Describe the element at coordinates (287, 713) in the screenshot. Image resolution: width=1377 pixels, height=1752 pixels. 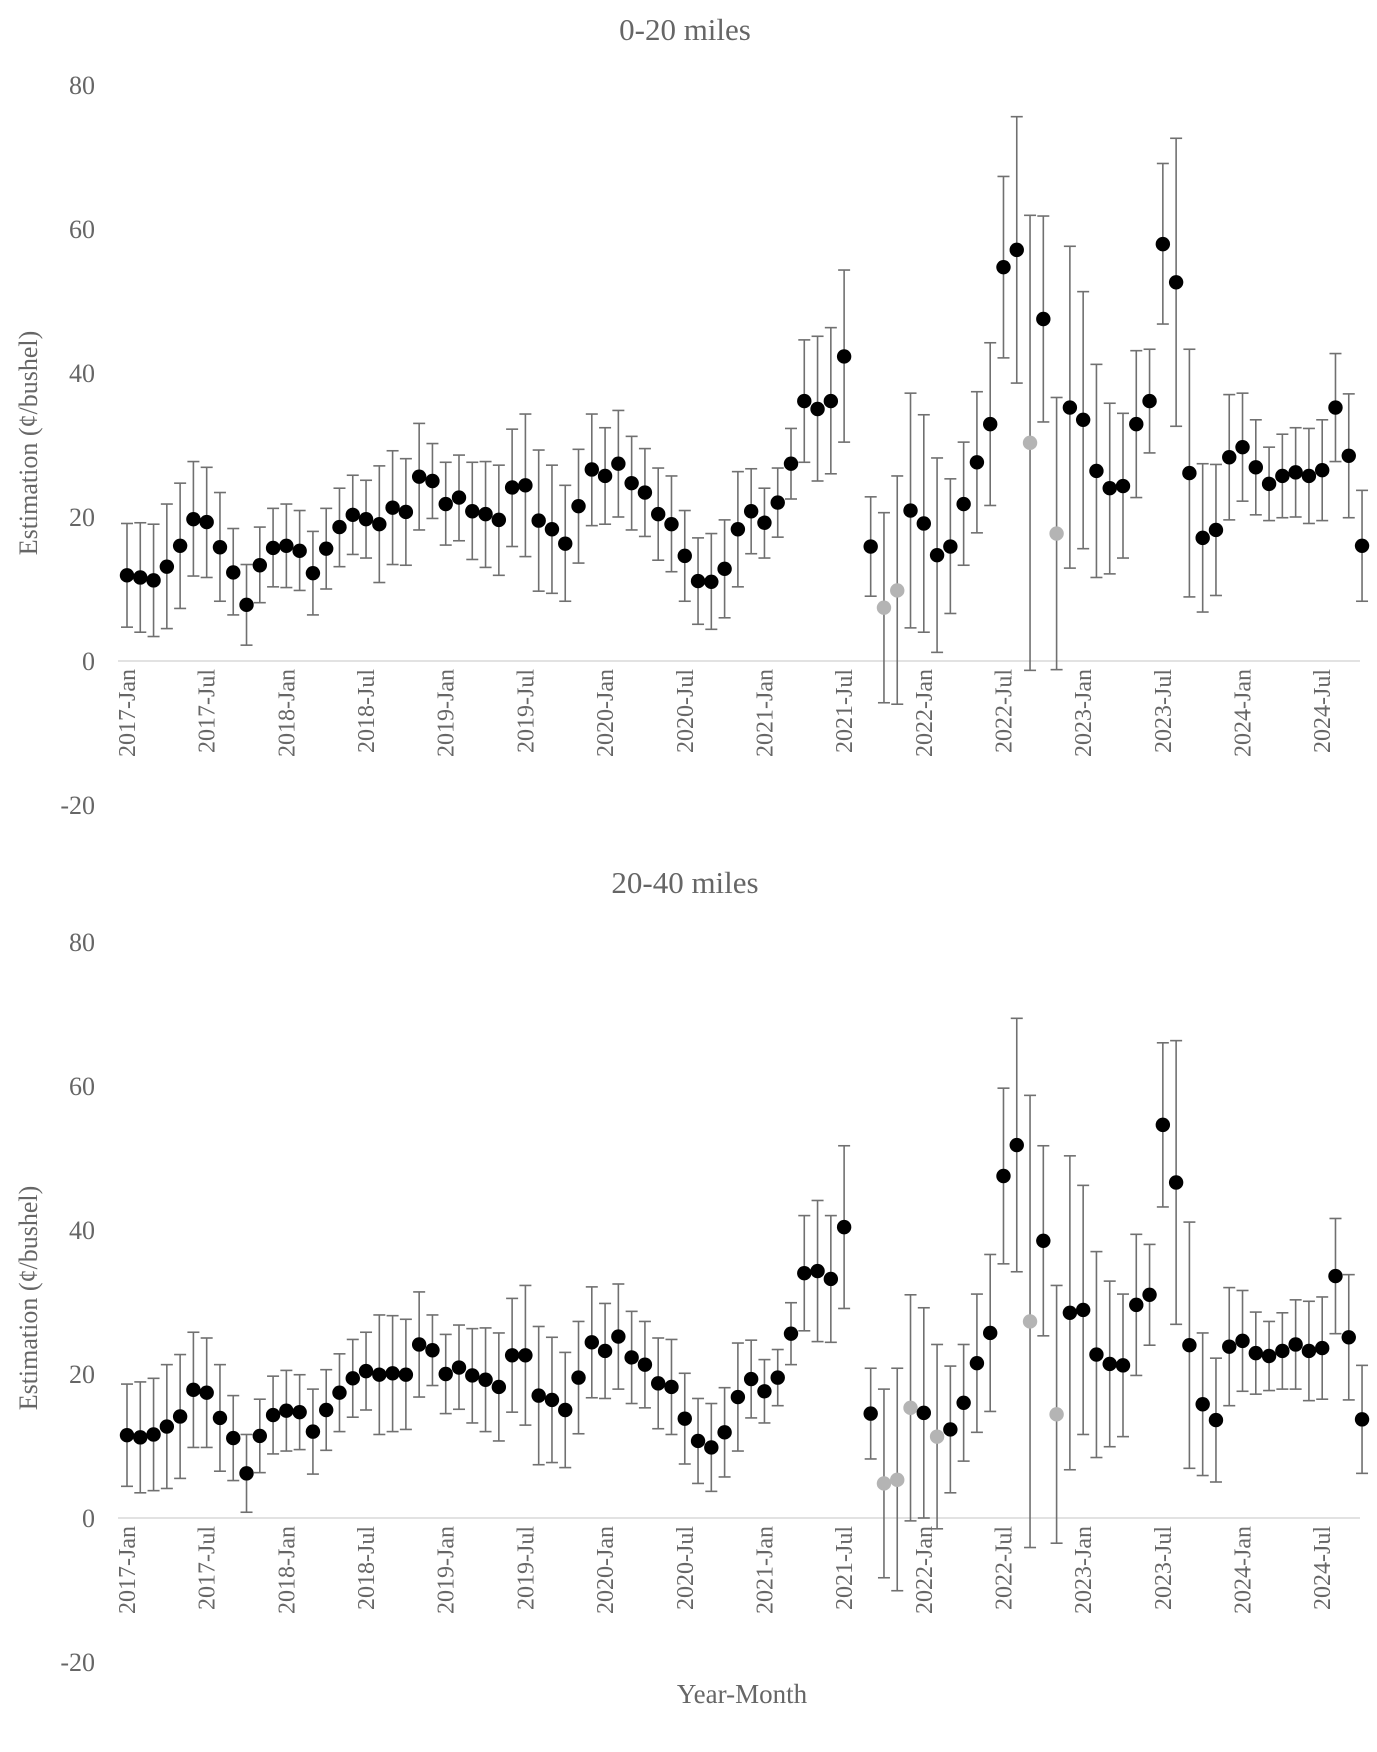
I see `x-tick-label: 2018-Jan` at that location.